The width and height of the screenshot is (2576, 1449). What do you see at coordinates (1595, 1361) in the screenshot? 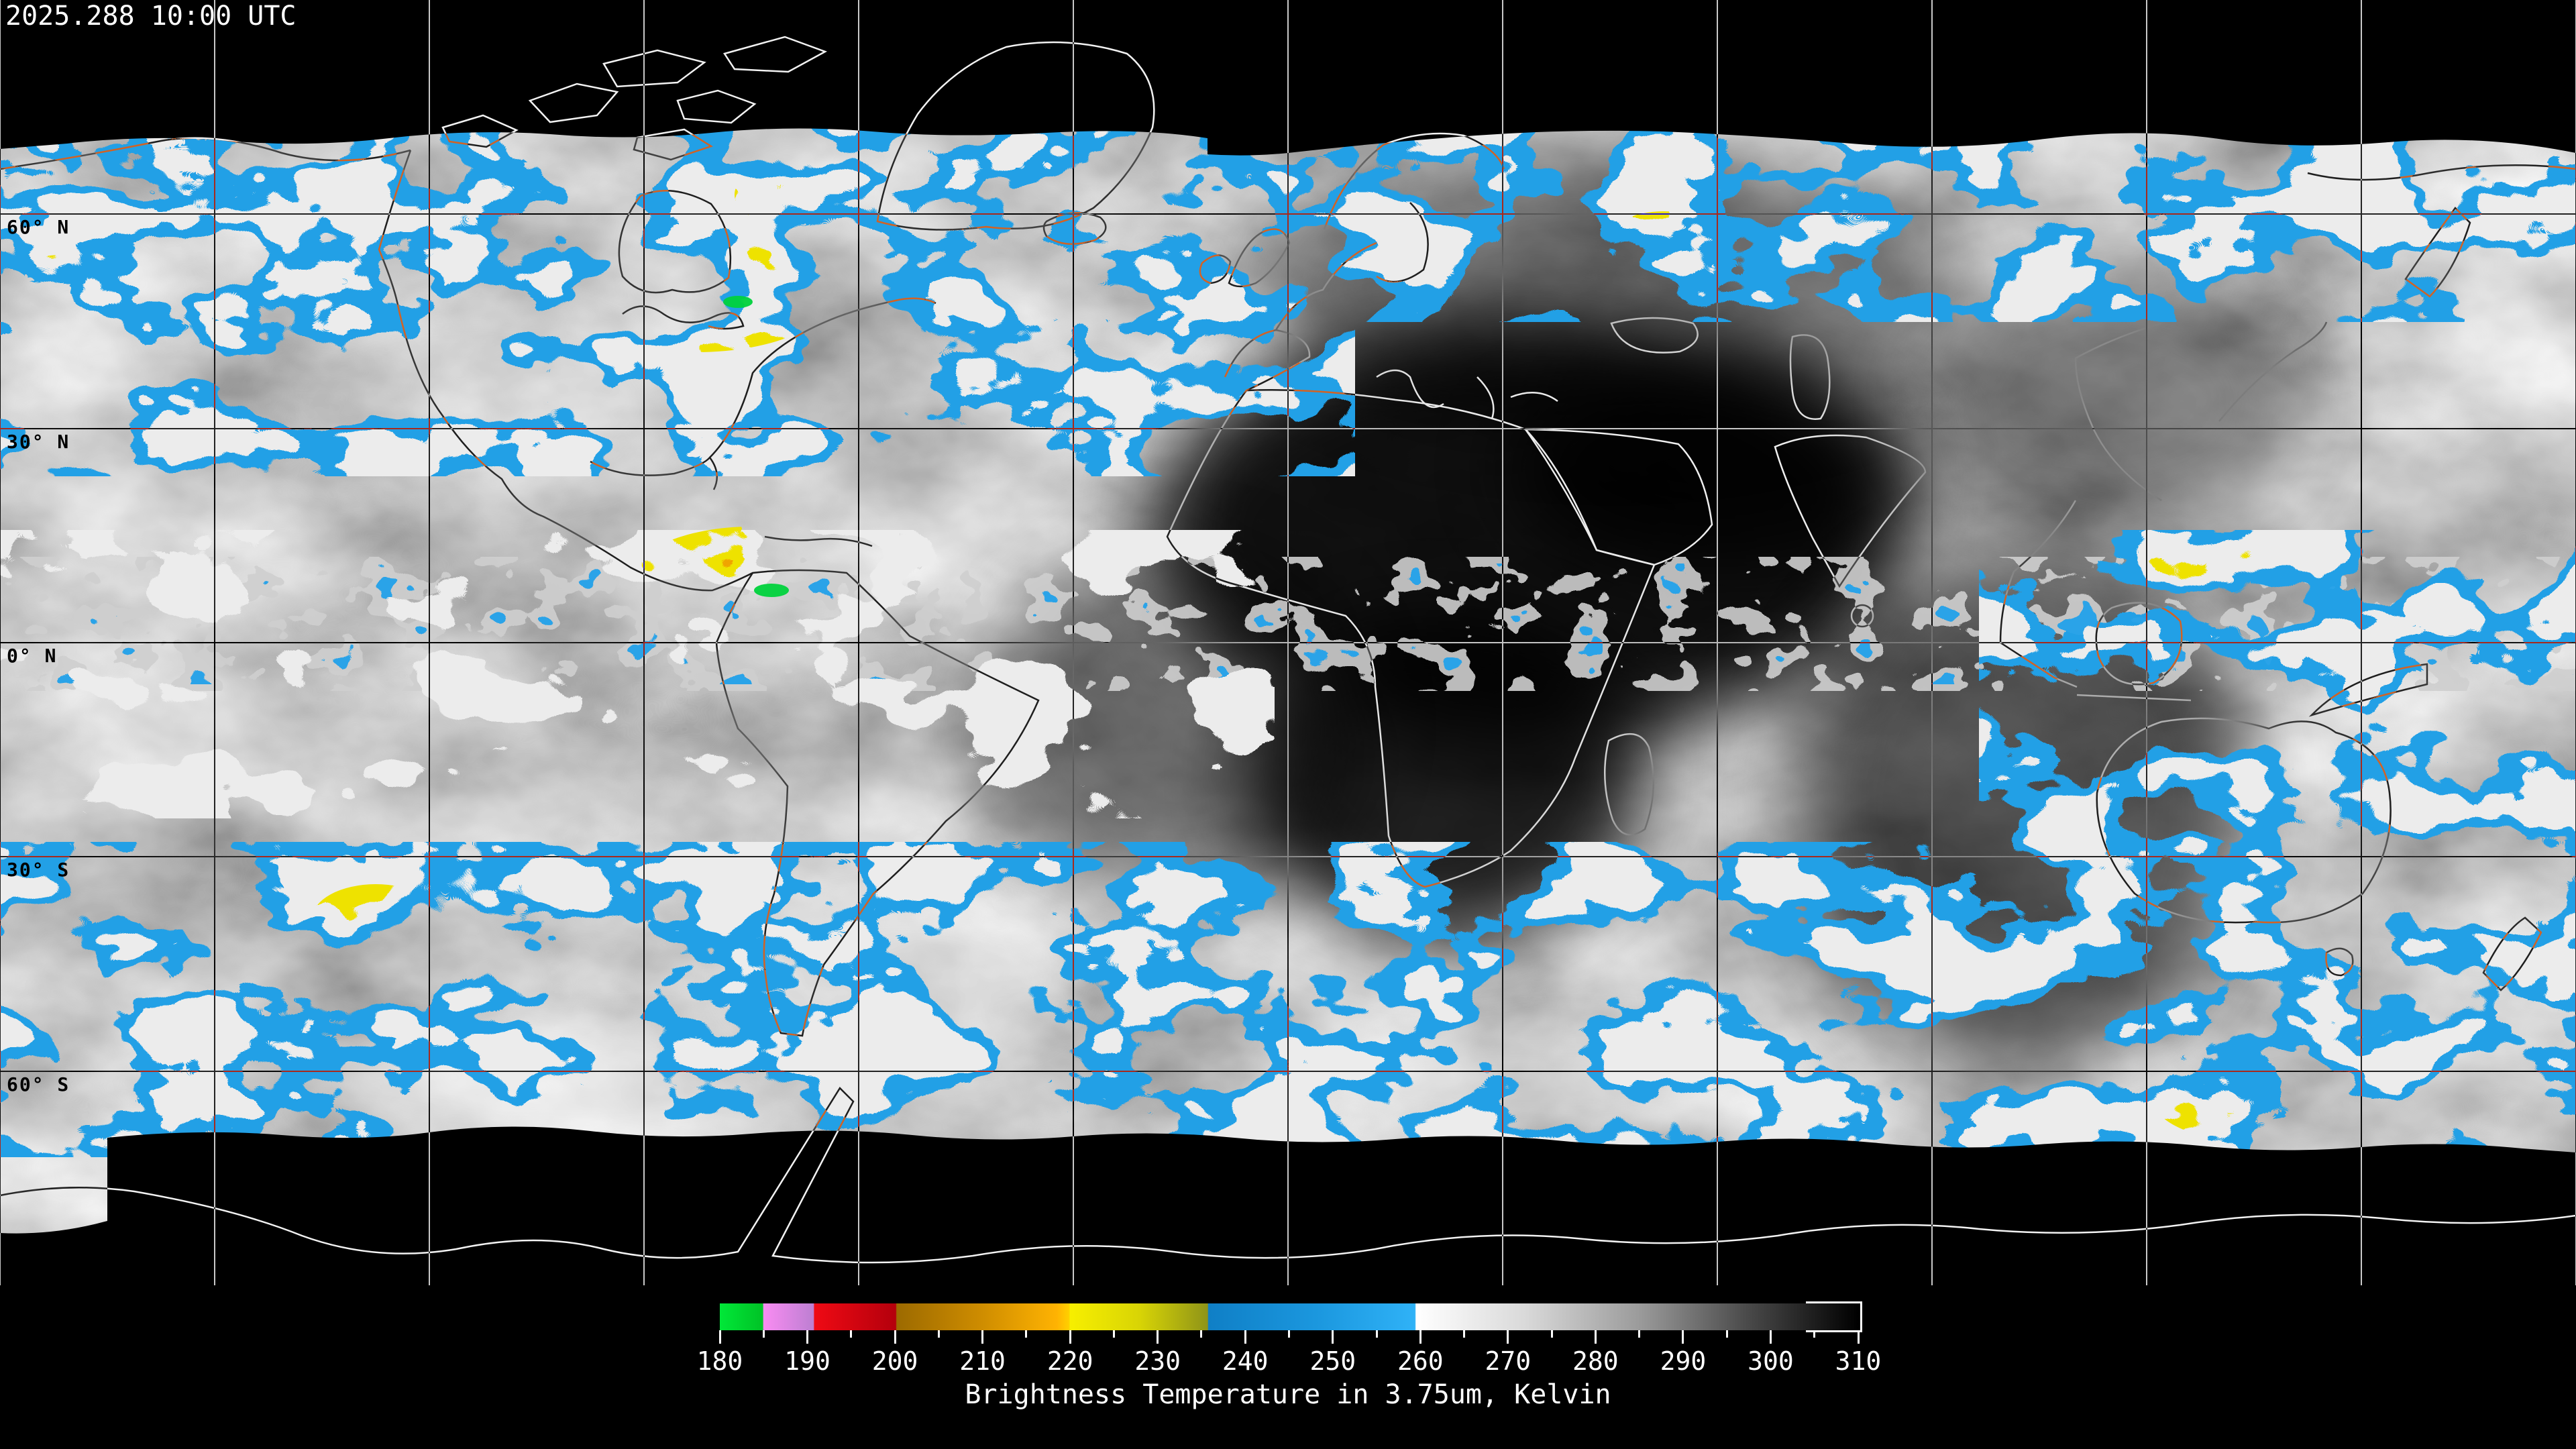
I see `colorbar-tick-label: 280` at bounding box center [1595, 1361].